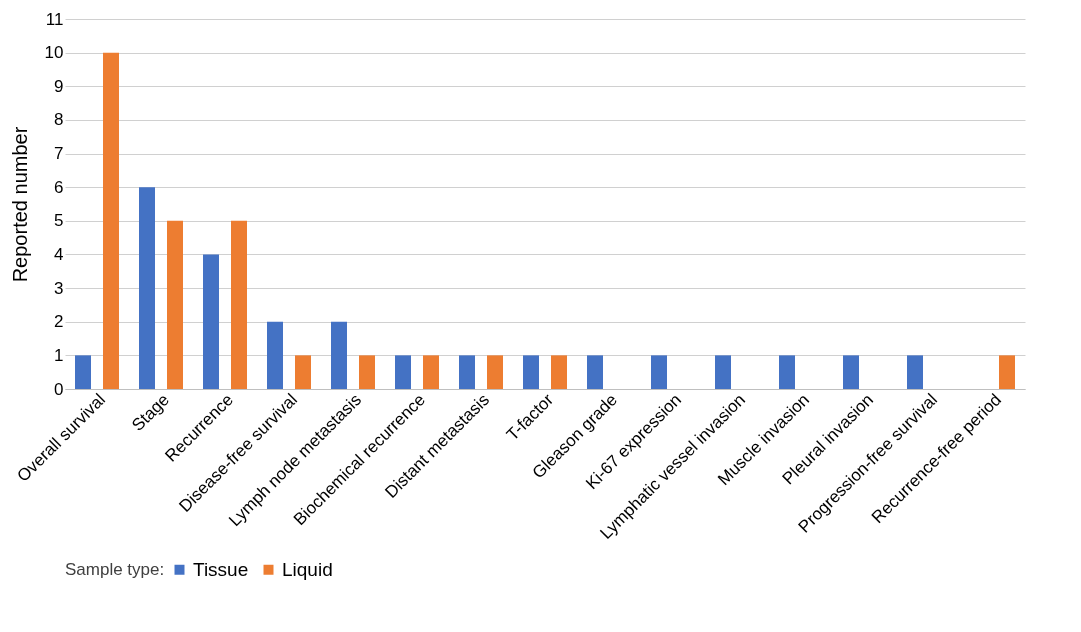 The width and height of the screenshot is (1081, 632). What do you see at coordinates (59, 322) in the screenshot?
I see `y-tick-label: 2` at bounding box center [59, 322].